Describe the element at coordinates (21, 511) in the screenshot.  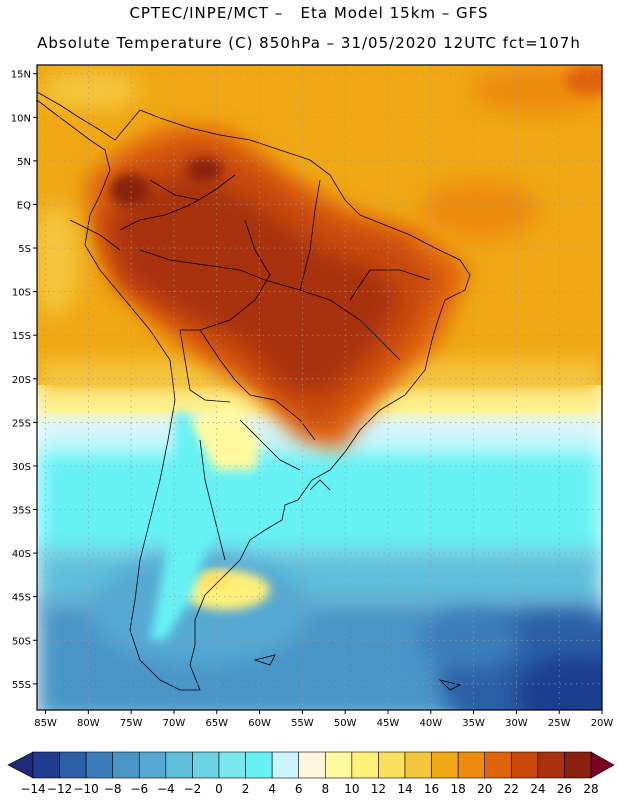
I see `lat-tick-label: 35S` at that location.